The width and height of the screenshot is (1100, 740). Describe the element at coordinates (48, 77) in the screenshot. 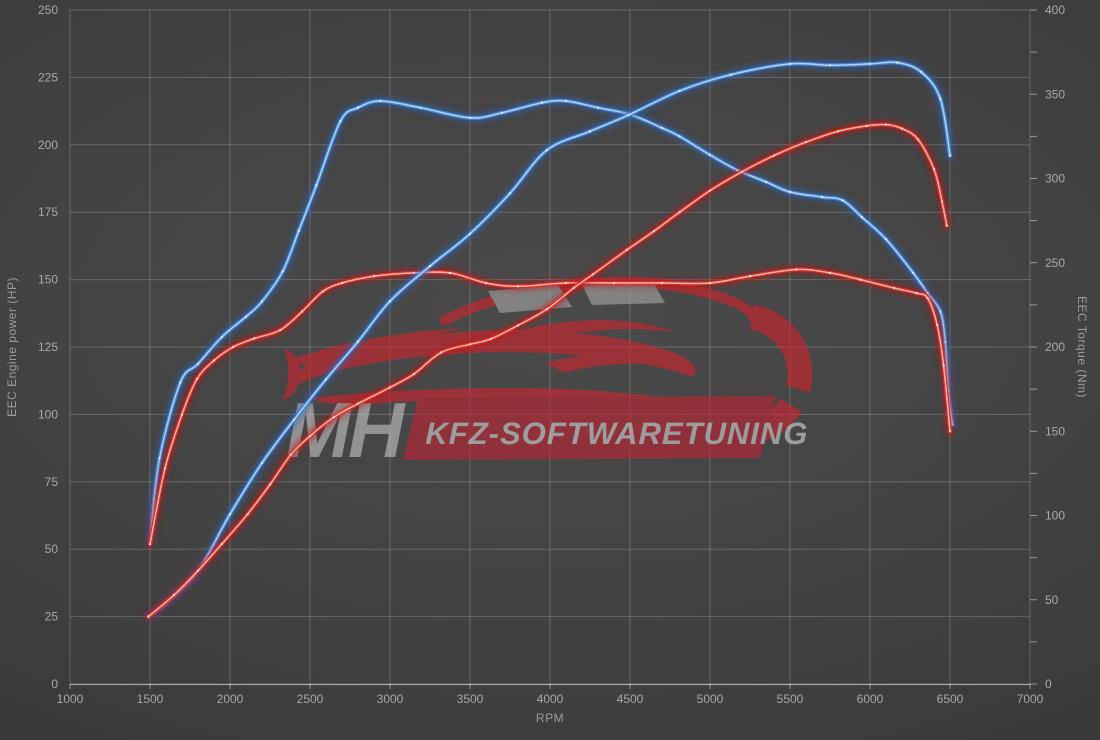

I see `y-left-tick-label: 225` at that location.